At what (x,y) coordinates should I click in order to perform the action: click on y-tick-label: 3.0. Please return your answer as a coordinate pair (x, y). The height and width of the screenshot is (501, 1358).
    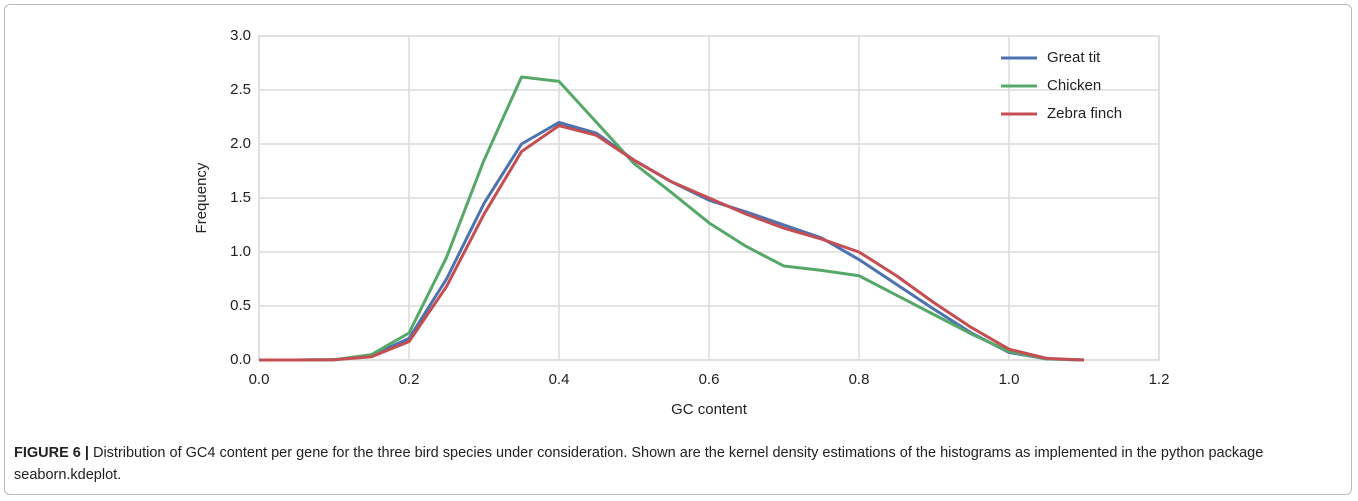
    Looking at the image, I should click on (240, 35).